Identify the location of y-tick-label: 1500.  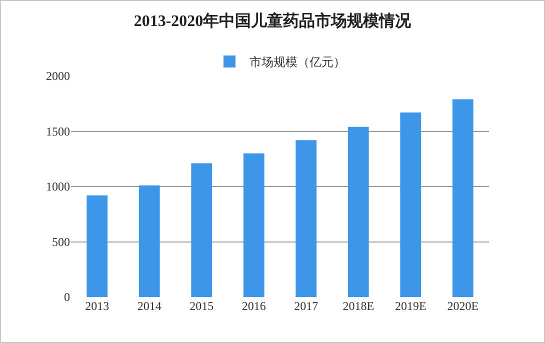
(58, 131).